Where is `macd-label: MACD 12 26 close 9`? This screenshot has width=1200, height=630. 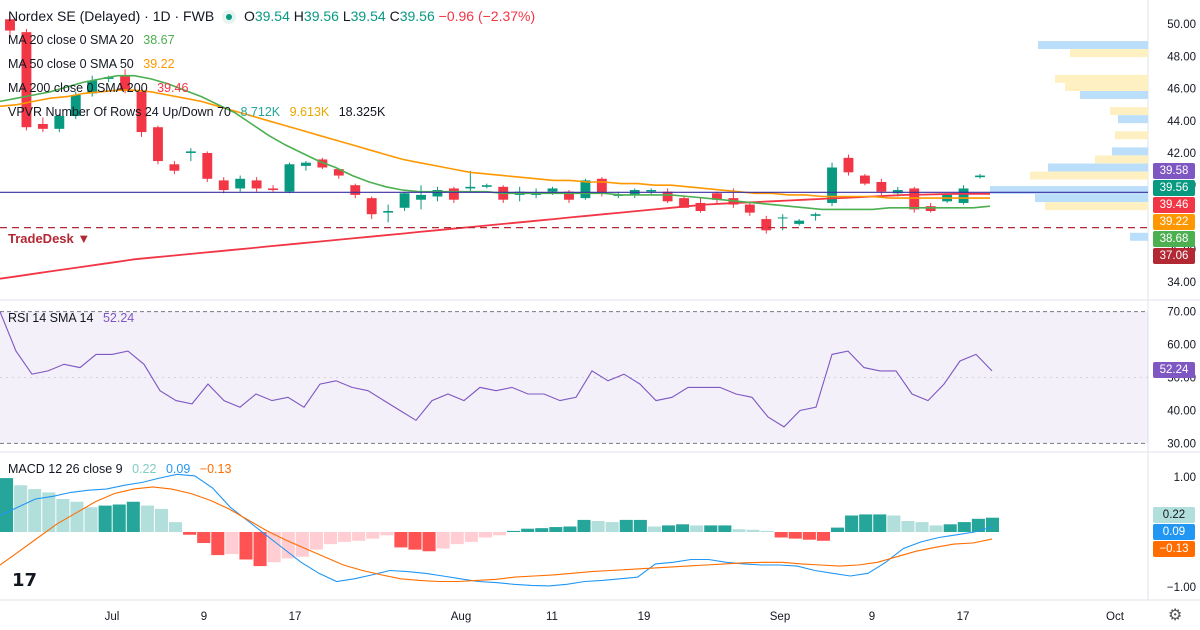 macd-label: MACD 12 26 close 9 is located at coordinates (65, 469).